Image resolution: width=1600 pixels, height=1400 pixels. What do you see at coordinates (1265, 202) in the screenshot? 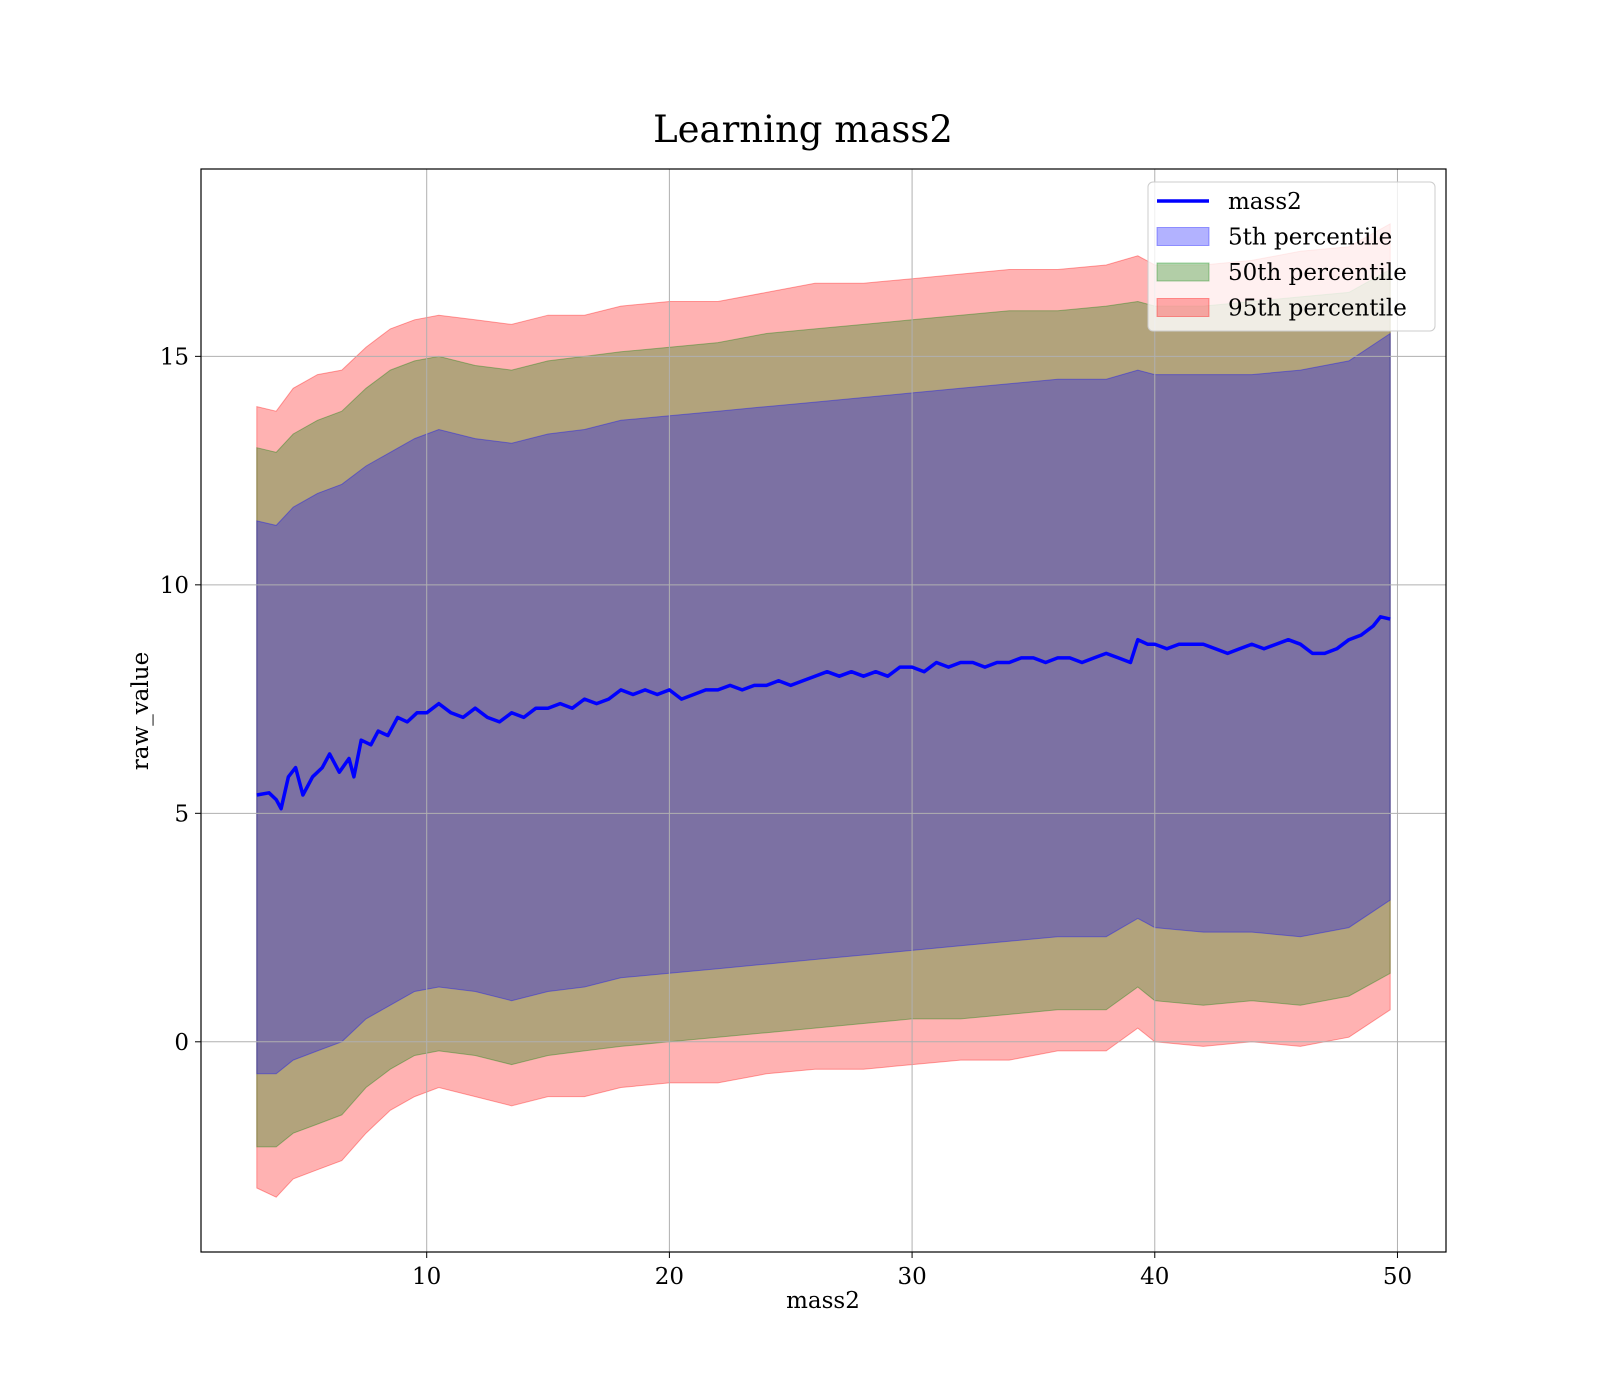
I see `legend-label-mass2: mass2` at bounding box center [1265, 202].